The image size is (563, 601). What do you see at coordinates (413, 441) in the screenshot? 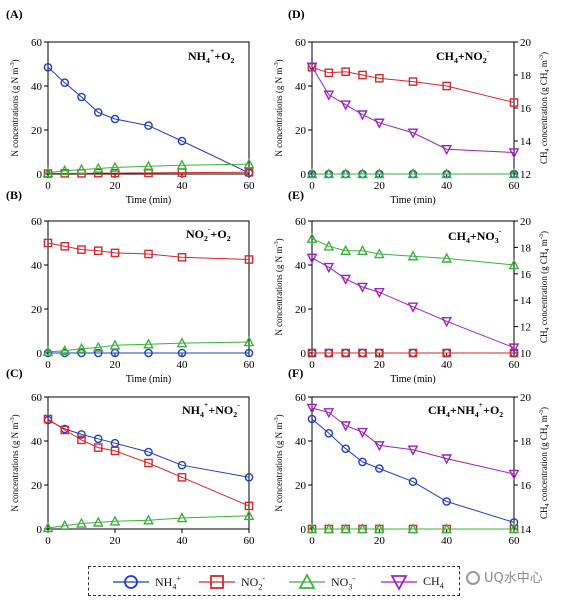
I see `series-line-ch4` at bounding box center [413, 441].